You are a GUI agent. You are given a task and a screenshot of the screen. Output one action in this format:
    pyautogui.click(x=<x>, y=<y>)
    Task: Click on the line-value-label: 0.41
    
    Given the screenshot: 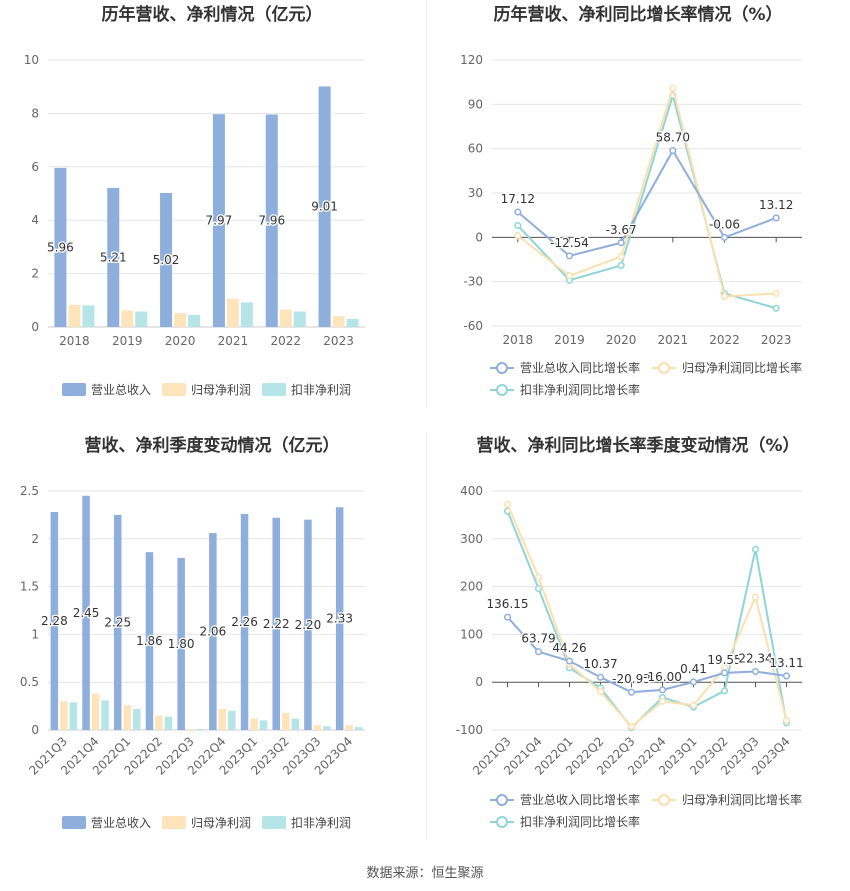 What is the action you would take?
    pyautogui.click(x=693, y=669)
    